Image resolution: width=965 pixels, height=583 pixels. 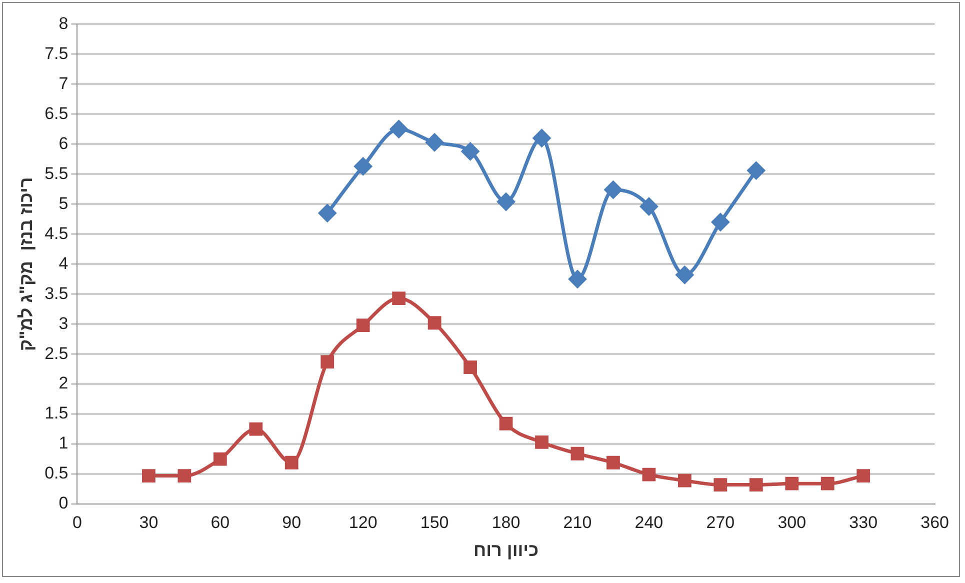 I want to click on y-tick-label: 0, so click(x=63, y=503).